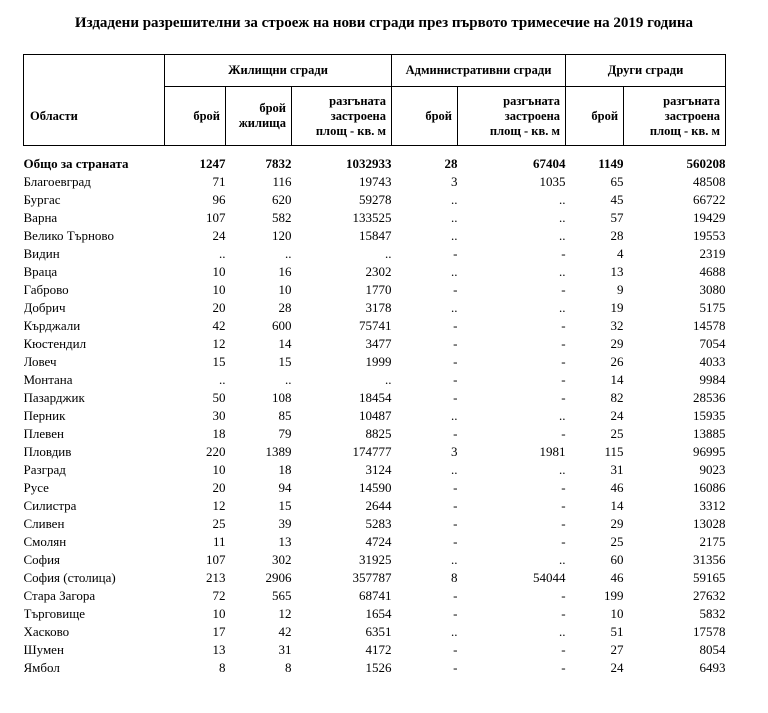 The image size is (768, 713). Describe the element at coordinates (709, 199) in the screenshot. I see `value-cell: 66722` at that location.